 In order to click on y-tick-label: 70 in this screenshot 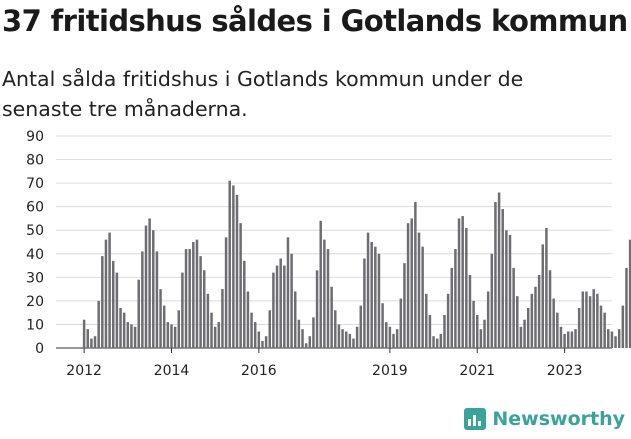, I will do `click(35, 184)`.